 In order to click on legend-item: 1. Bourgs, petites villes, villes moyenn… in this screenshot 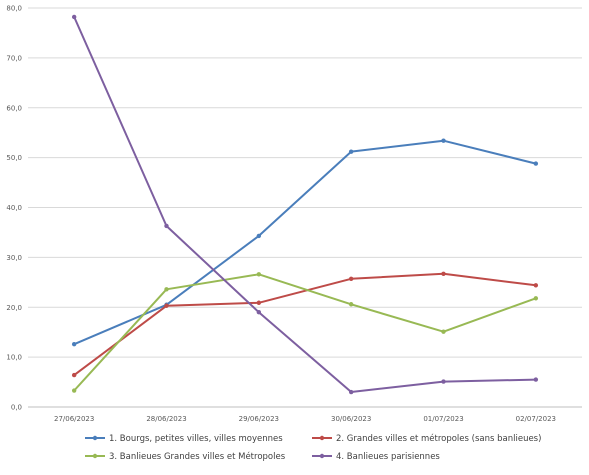, I will do `click(184, 439)`.